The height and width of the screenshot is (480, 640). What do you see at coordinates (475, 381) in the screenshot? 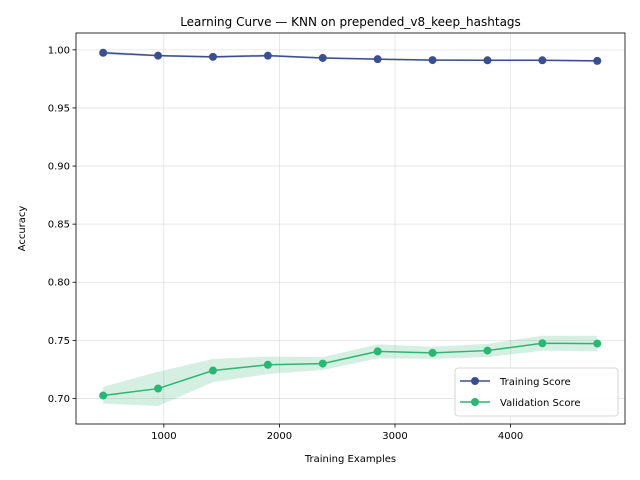
I see `legend-training-marker` at bounding box center [475, 381].